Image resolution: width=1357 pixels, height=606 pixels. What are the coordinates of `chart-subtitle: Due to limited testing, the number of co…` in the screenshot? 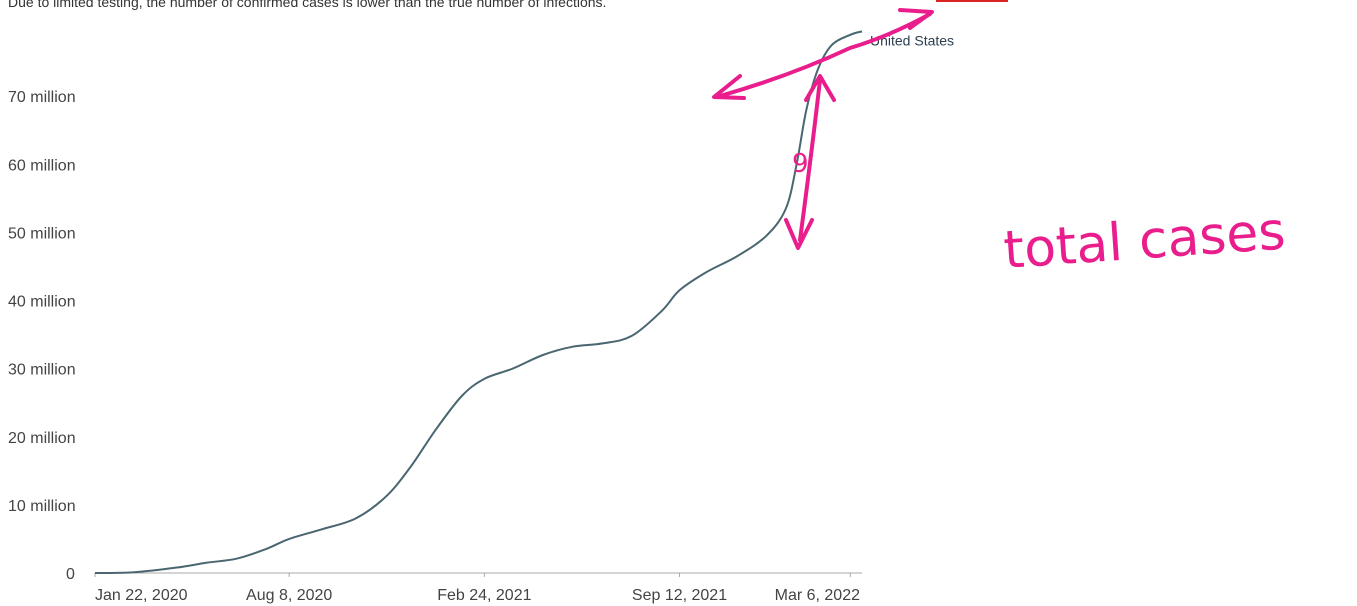 It's located at (307, 5).